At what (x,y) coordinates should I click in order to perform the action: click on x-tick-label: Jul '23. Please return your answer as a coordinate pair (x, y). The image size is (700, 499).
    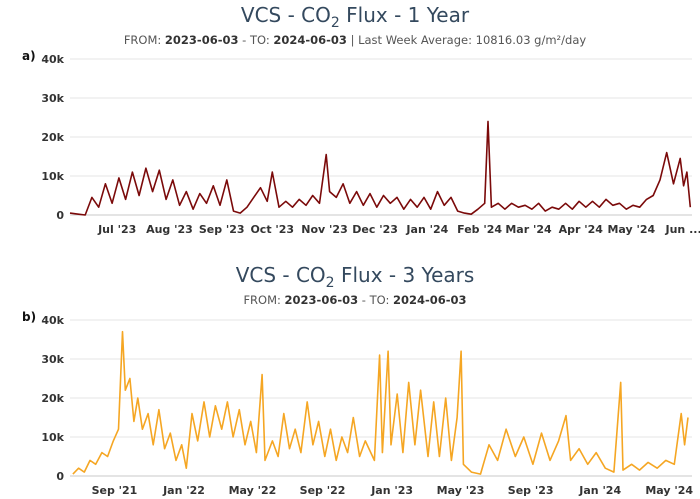
    Looking at the image, I should click on (116, 229).